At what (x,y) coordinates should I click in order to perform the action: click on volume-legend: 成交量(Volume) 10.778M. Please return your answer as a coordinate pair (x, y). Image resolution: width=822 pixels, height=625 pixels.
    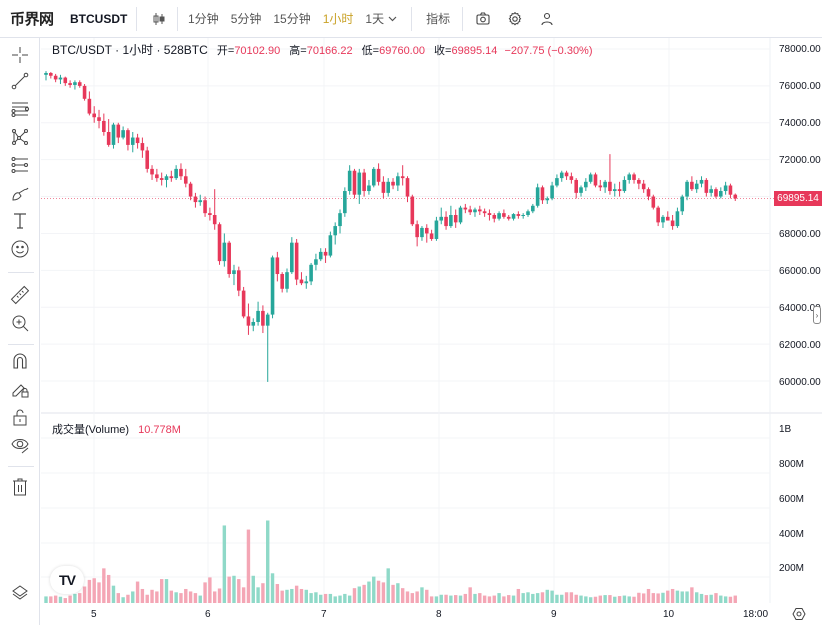
    Looking at the image, I should click on (116, 429).